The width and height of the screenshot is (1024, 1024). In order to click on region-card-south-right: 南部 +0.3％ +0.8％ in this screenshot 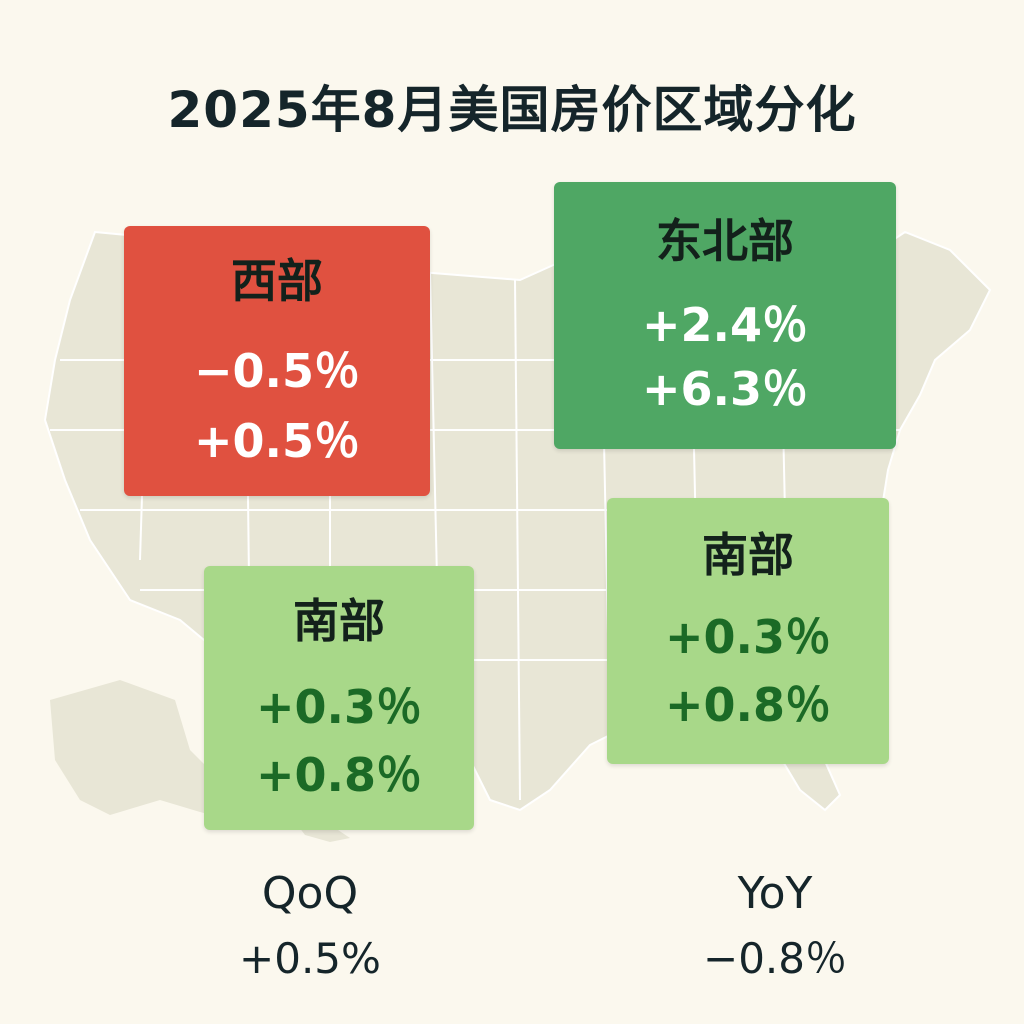, I will do `click(748, 631)`.